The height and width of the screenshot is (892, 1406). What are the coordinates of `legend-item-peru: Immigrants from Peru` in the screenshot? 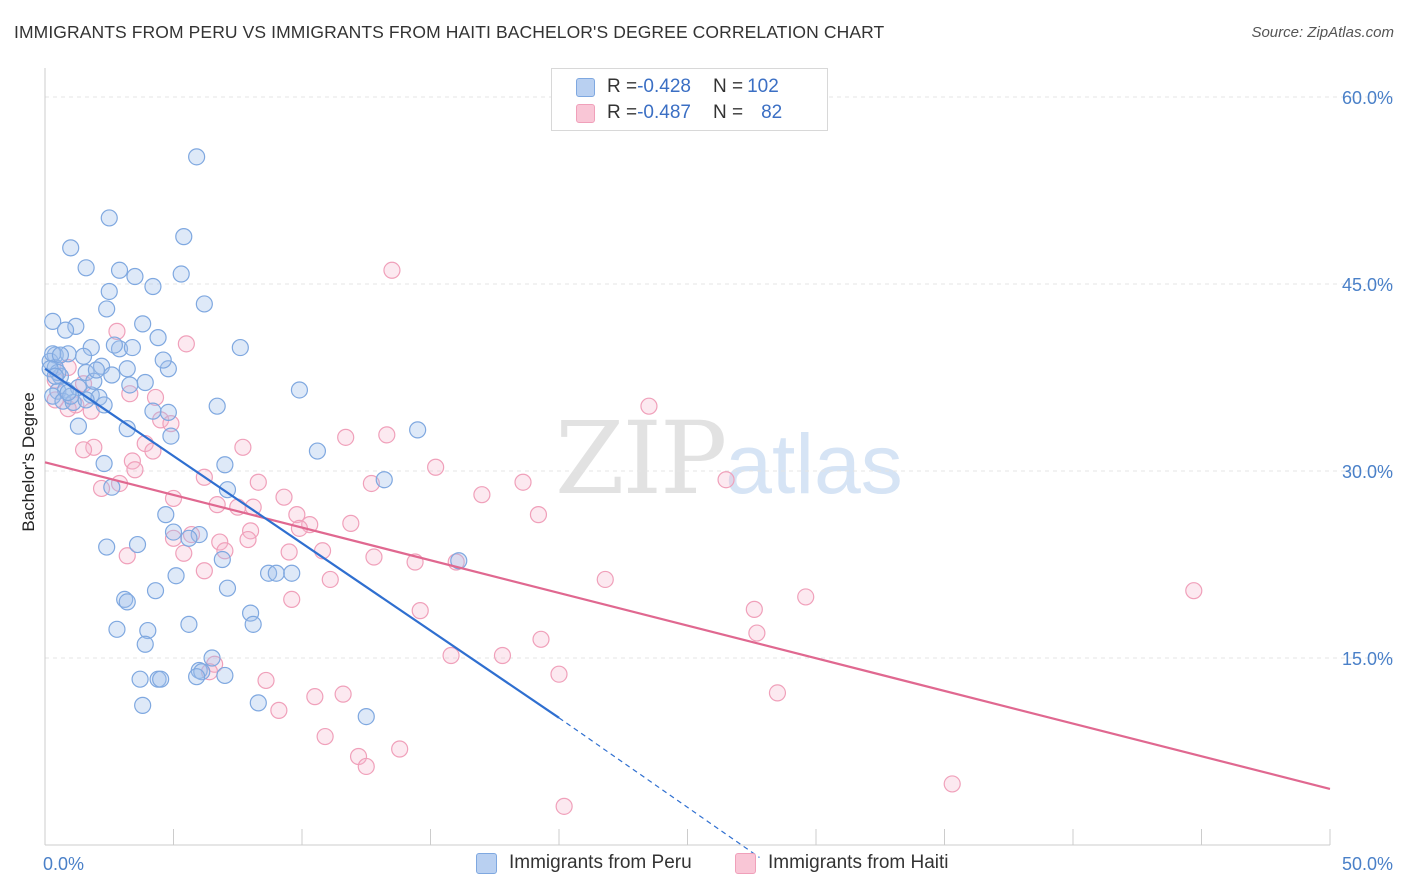 It's located at (584, 863).